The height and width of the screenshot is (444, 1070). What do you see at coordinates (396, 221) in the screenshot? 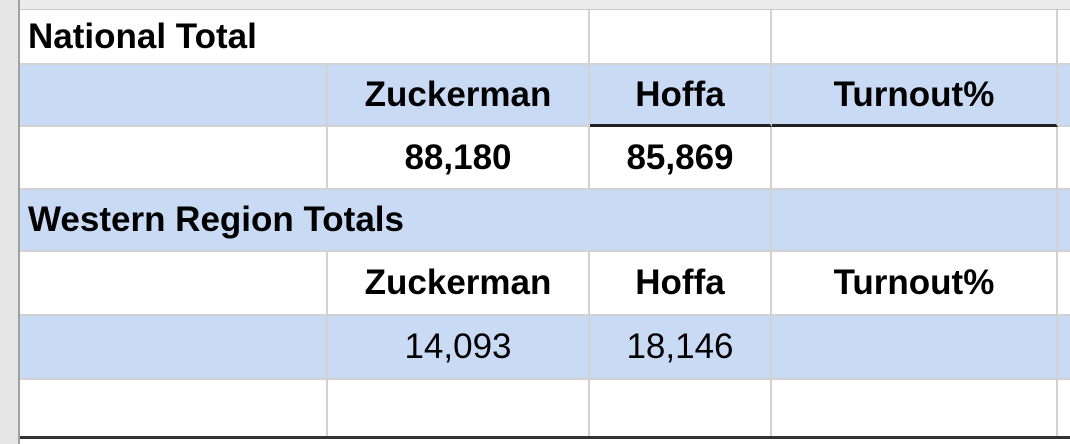
I see `section-title: Western Region Totals` at bounding box center [396, 221].